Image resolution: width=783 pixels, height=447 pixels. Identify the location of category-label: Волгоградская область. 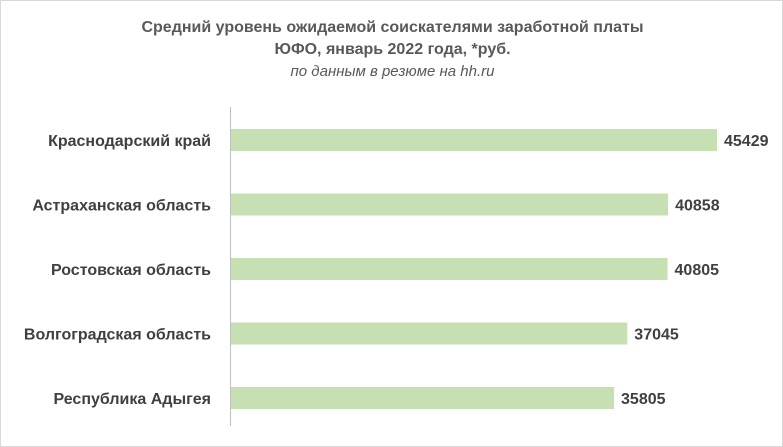
(117, 335).